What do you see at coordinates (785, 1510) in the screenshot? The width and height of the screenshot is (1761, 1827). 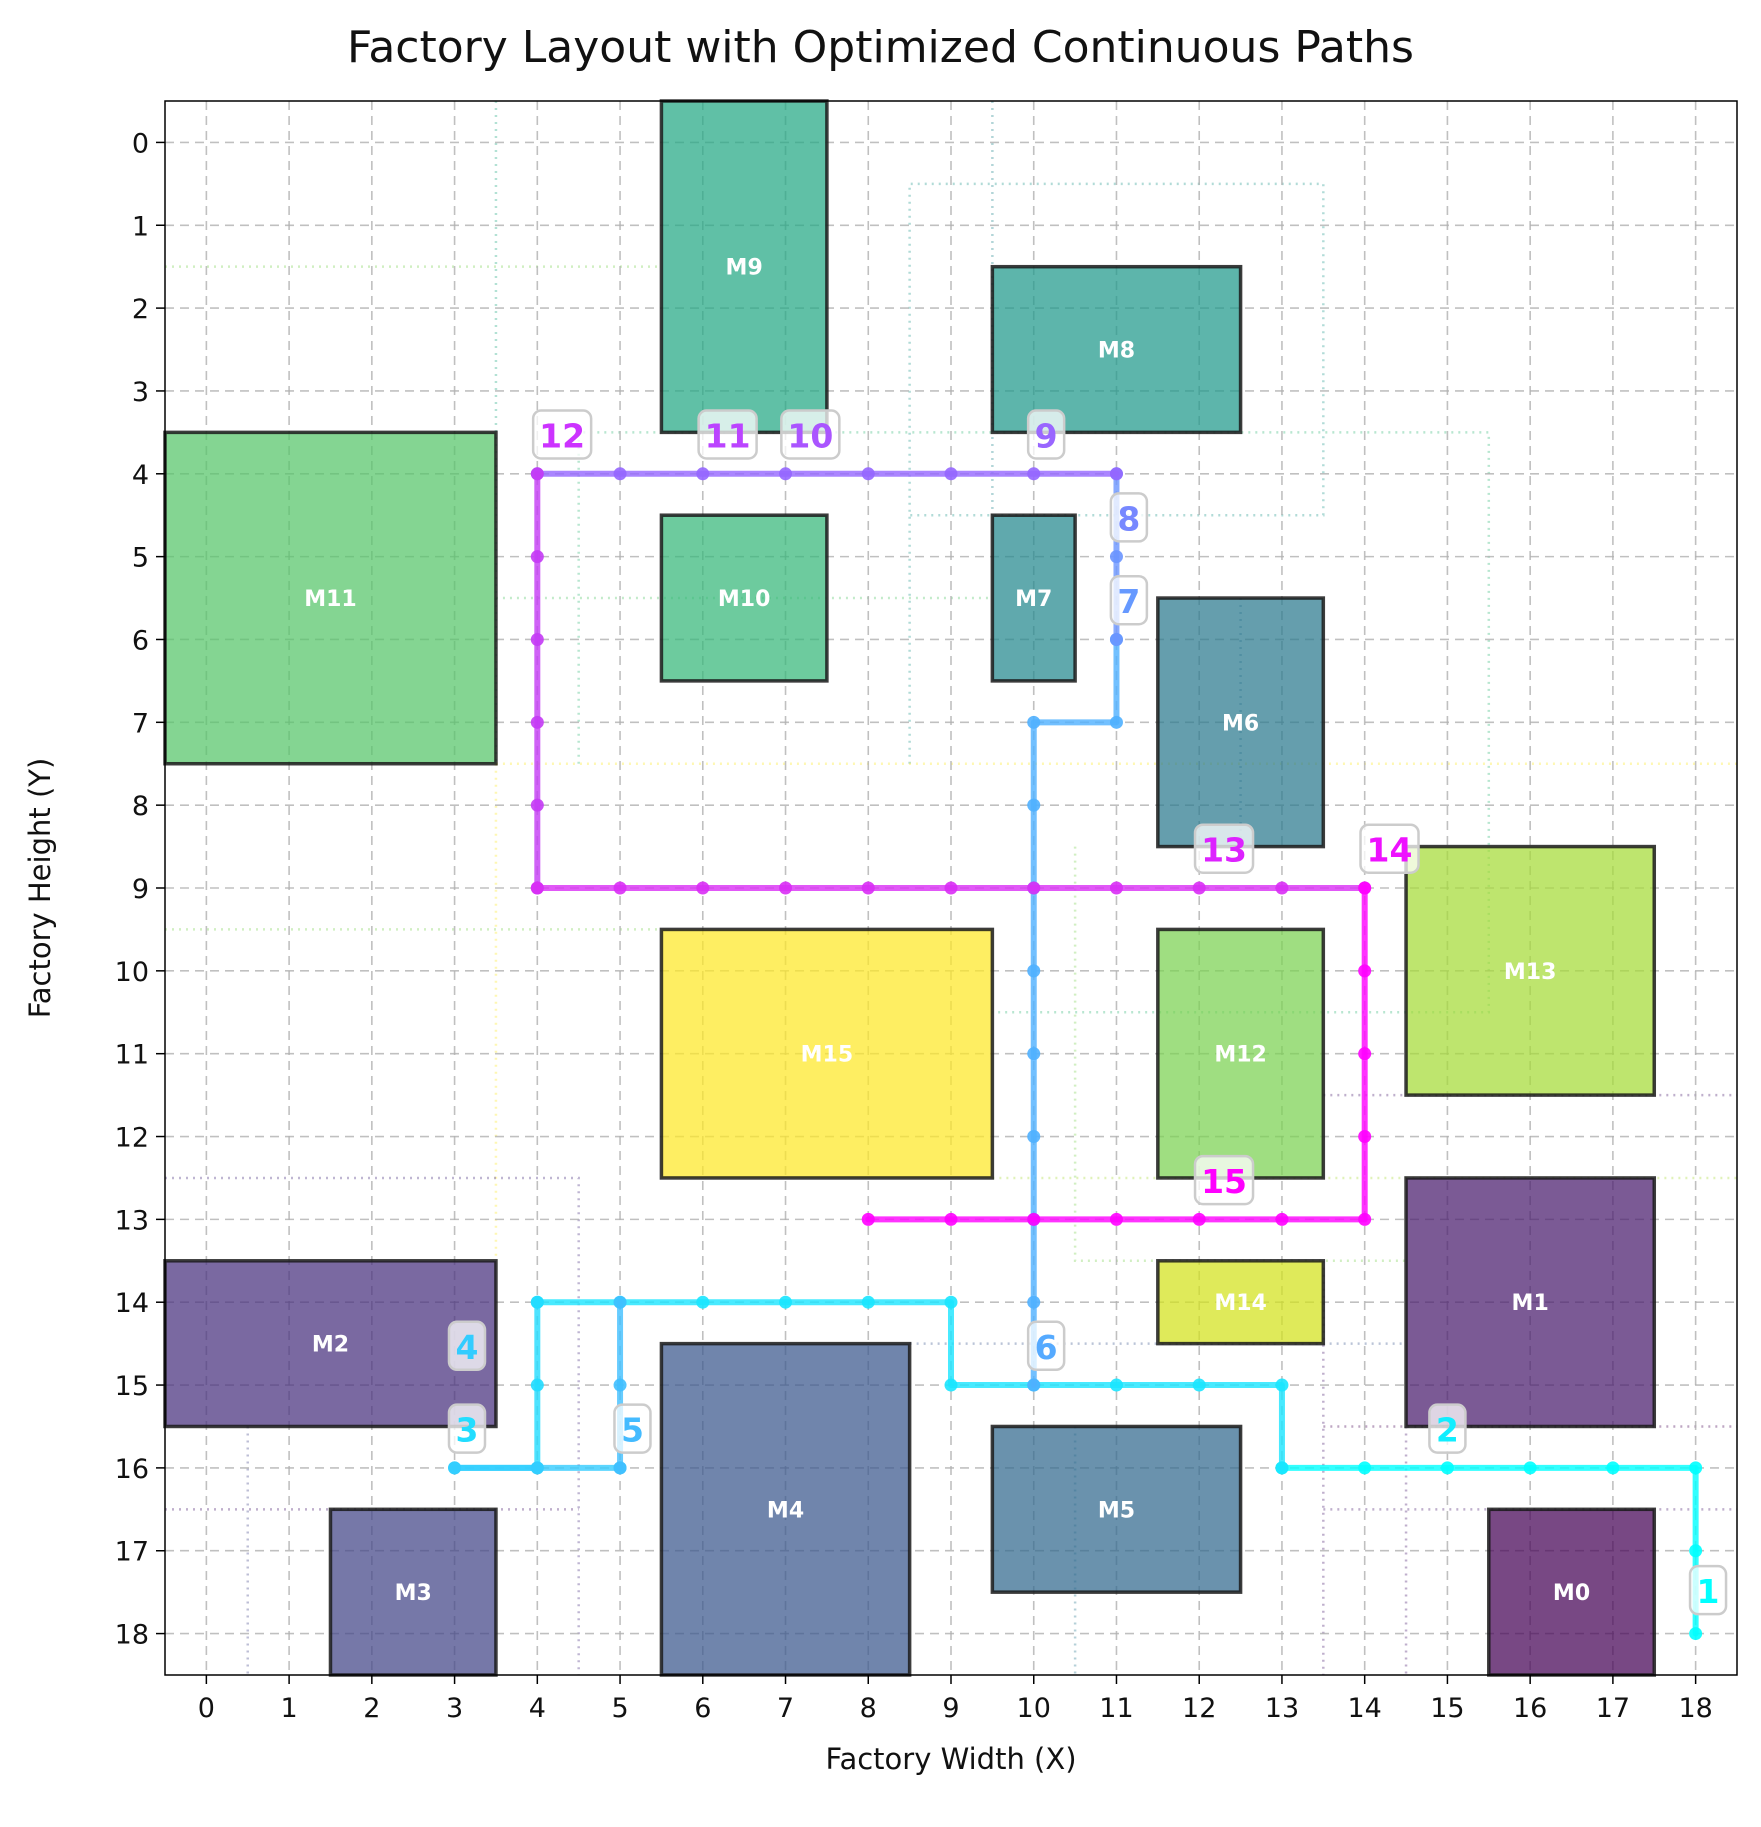 I see `machine-label: M4` at bounding box center [785, 1510].